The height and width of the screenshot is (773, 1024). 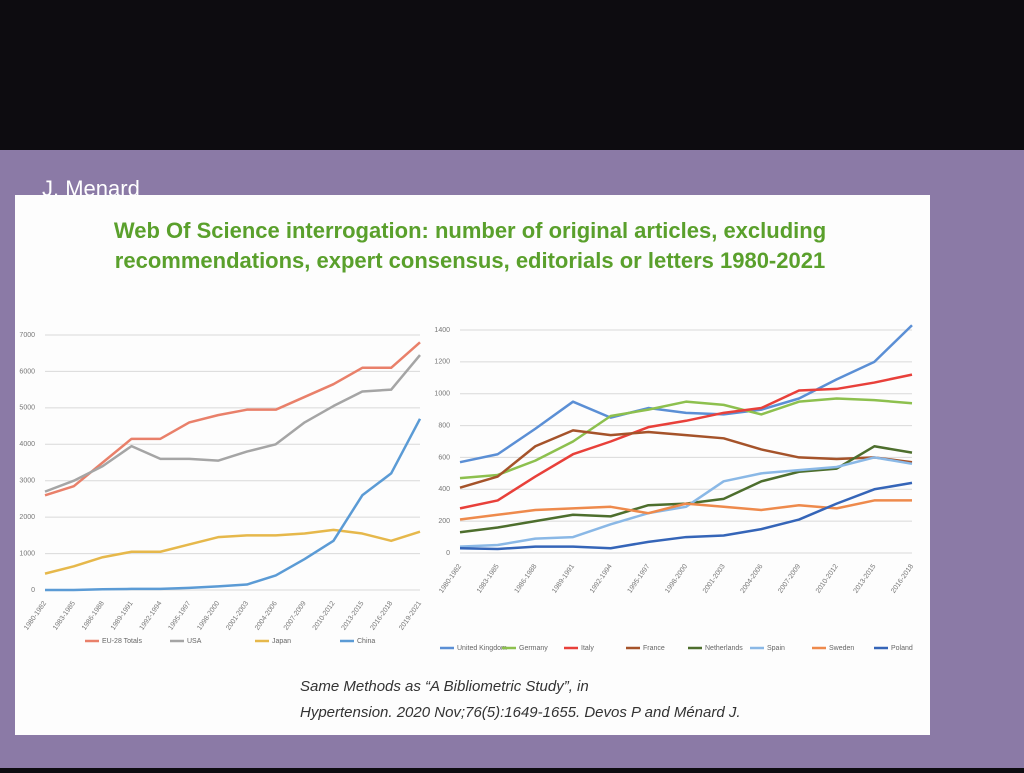 What do you see at coordinates (482, 648) in the screenshot?
I see `legend-label: United Kingdom` at bounding box center [482, 648].